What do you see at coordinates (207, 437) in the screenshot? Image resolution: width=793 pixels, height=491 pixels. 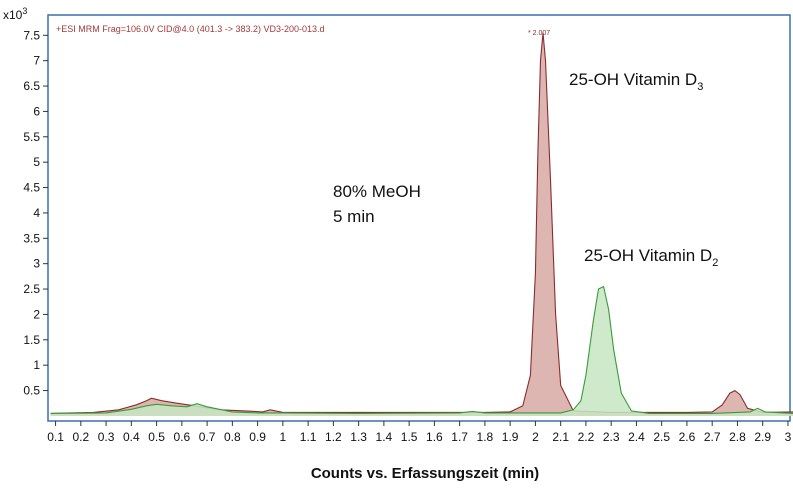 I see `x-tick-label: 0.7` at bounding box center [207, 437].